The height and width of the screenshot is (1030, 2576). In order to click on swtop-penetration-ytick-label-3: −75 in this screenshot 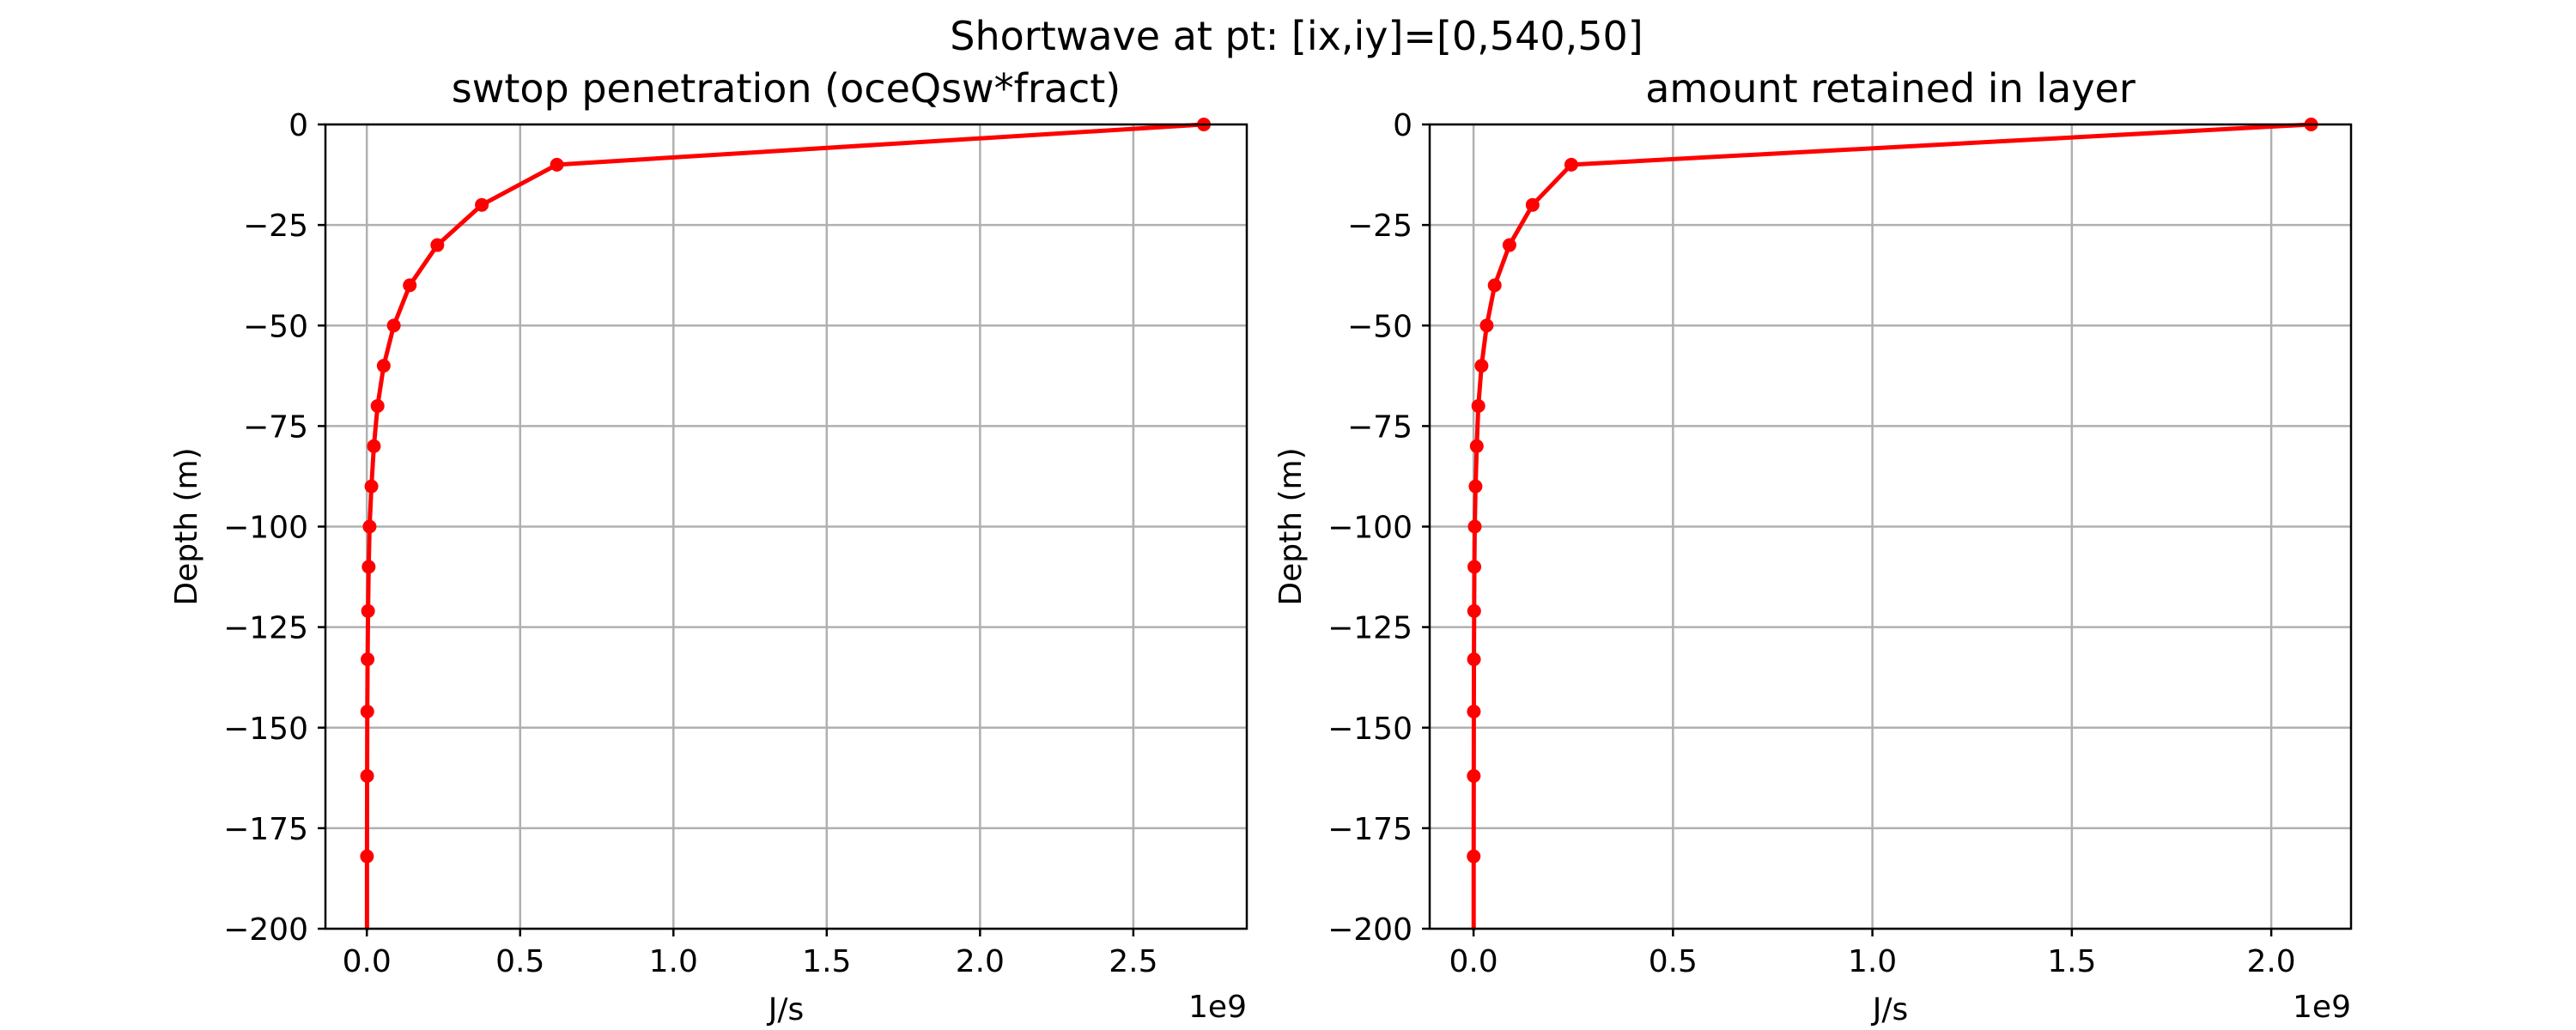, I will do `click(275, 427)`.